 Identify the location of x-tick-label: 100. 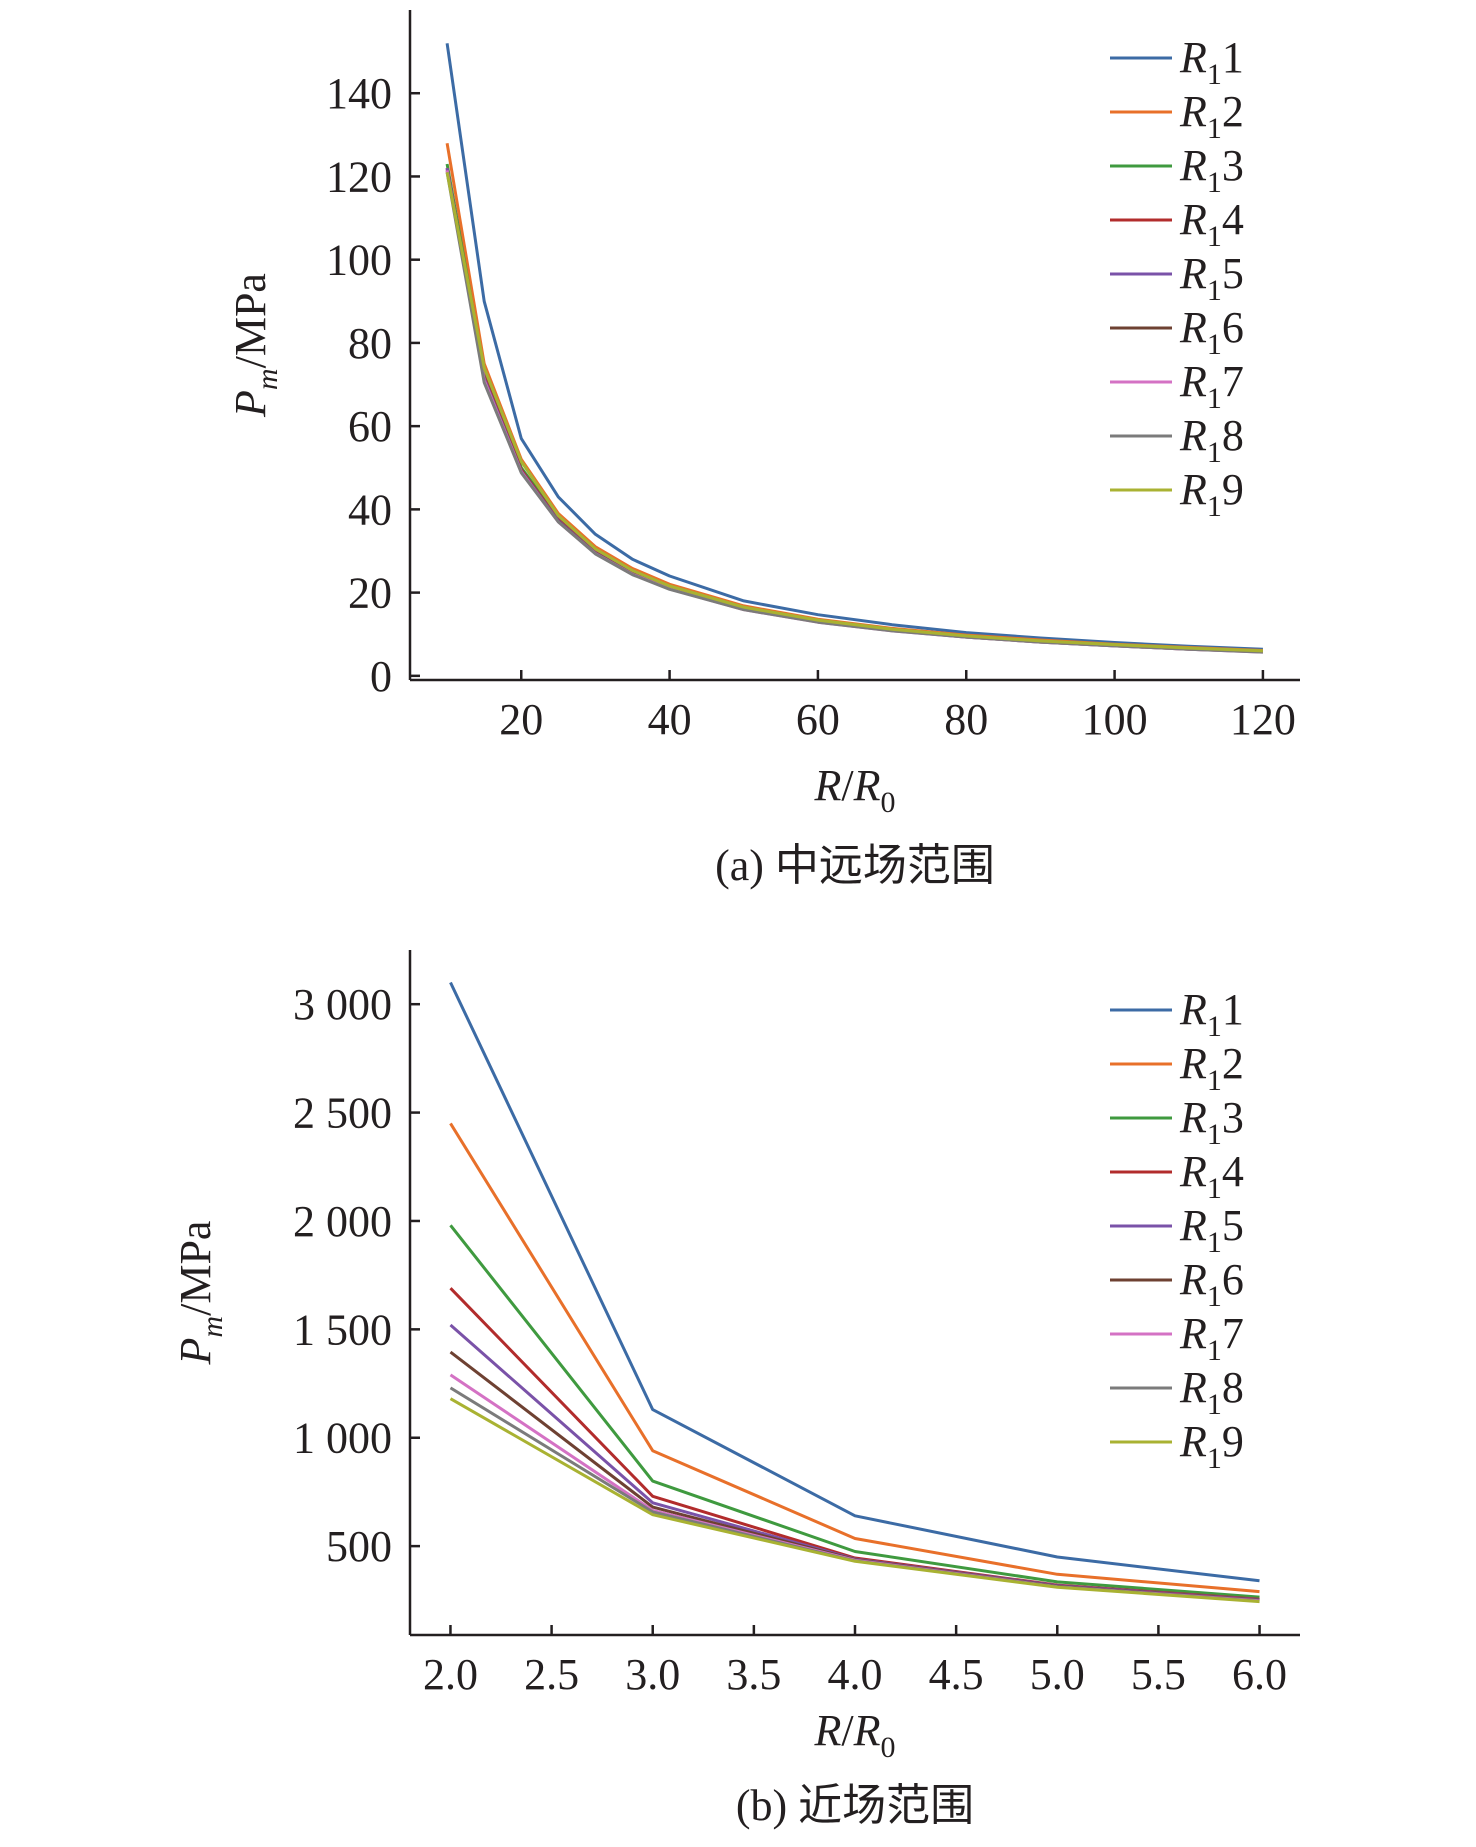
(1115, 719).